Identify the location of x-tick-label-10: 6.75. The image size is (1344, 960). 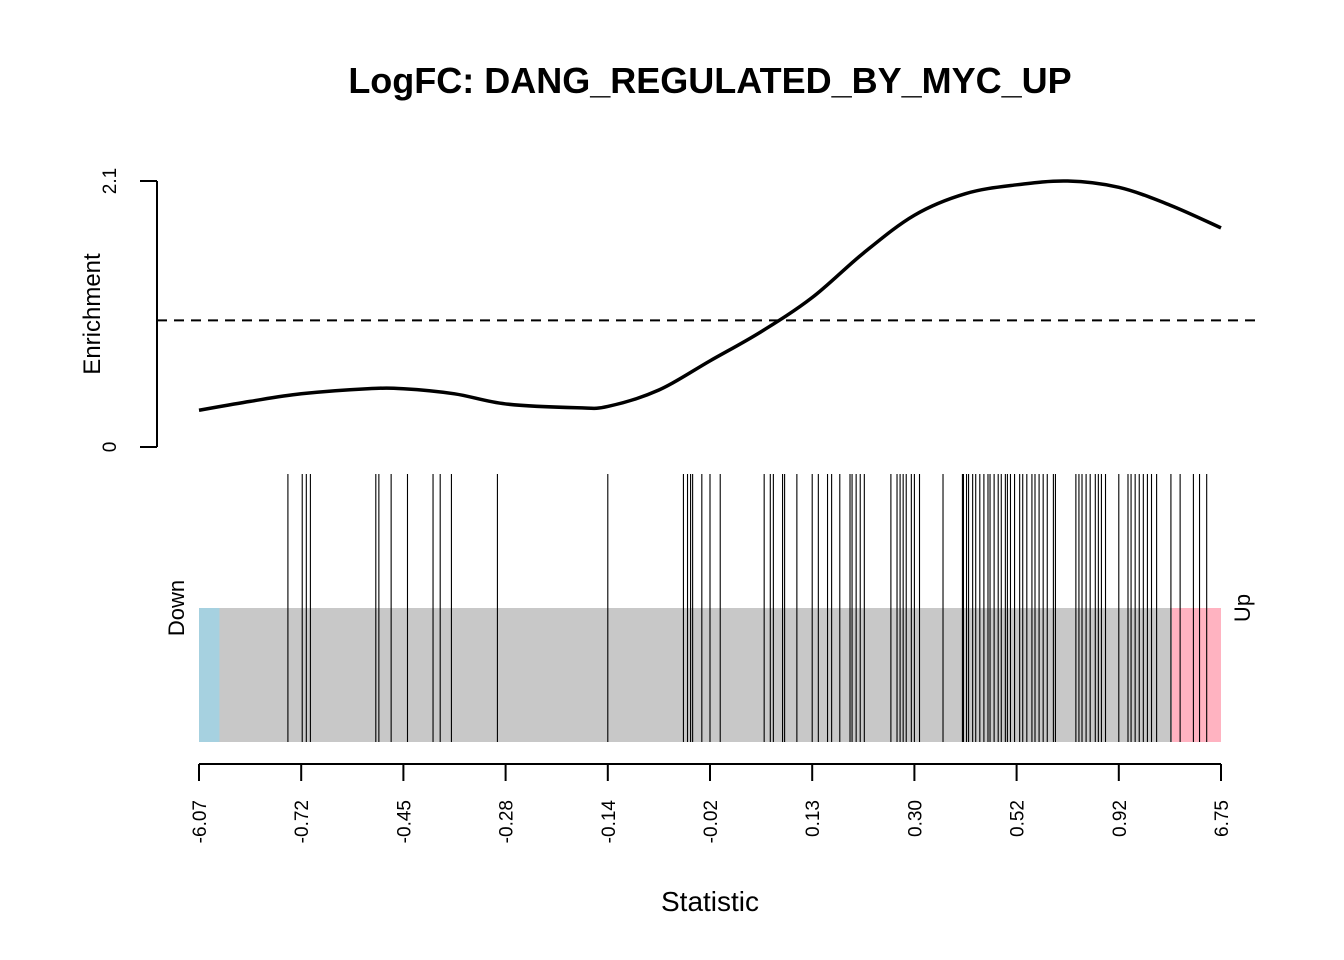
(1222, 818).